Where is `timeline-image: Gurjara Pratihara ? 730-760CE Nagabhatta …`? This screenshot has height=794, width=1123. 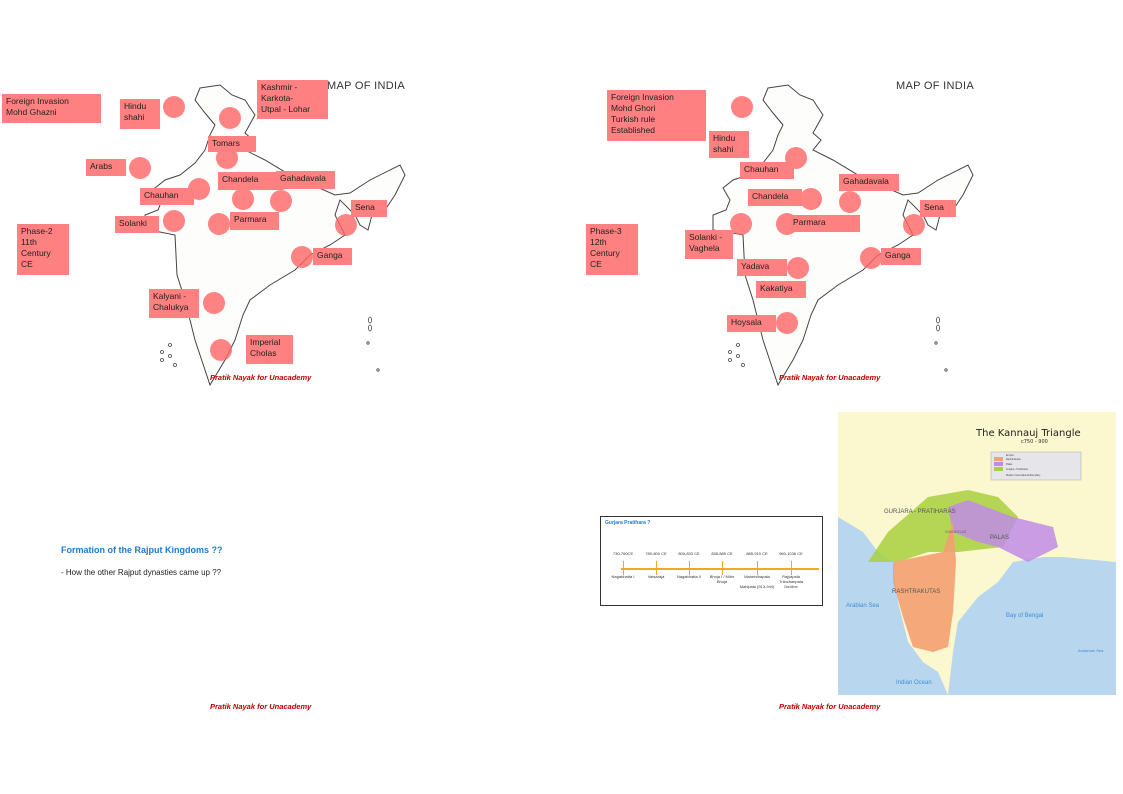
timeline-image: Gurjara Pratihara ? 730-760CE Nagabhatta … is located at coordinates (711, 561).